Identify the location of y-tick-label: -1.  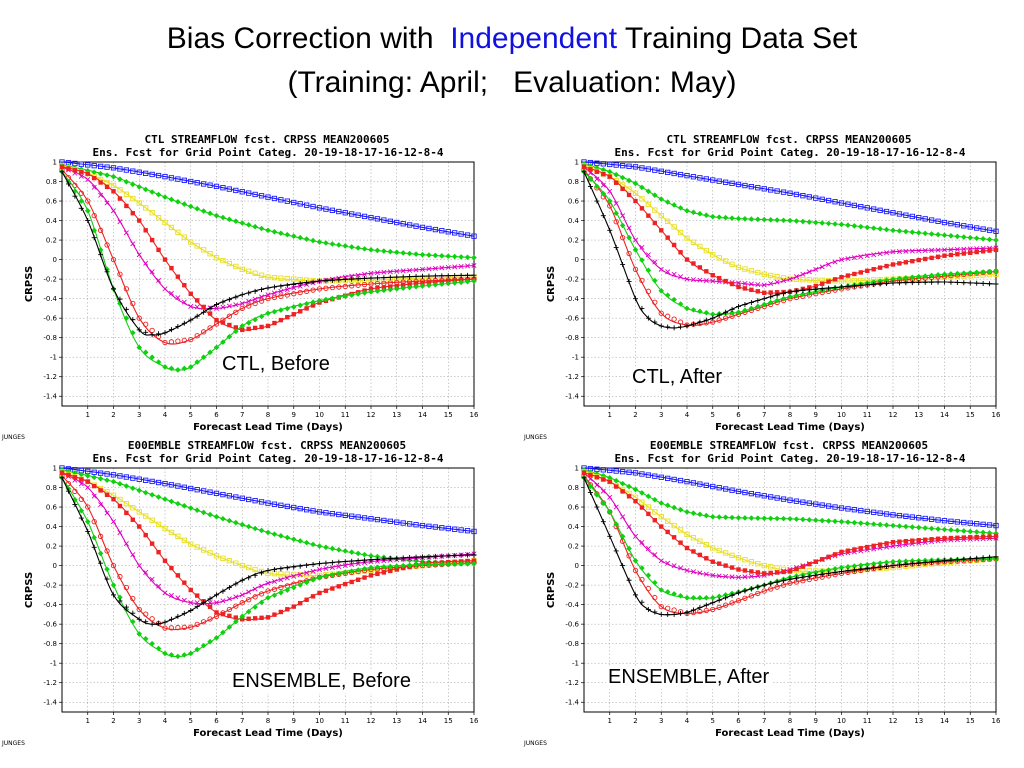
(575, 664).